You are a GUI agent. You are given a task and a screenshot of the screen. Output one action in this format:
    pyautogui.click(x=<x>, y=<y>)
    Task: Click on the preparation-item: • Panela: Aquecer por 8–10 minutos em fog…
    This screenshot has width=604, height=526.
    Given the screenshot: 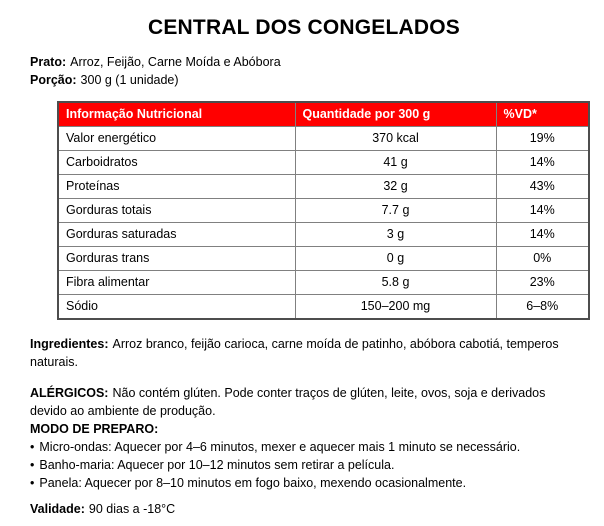 What is the action you would take?
    pyautogui.click(x=304, y=483)
    